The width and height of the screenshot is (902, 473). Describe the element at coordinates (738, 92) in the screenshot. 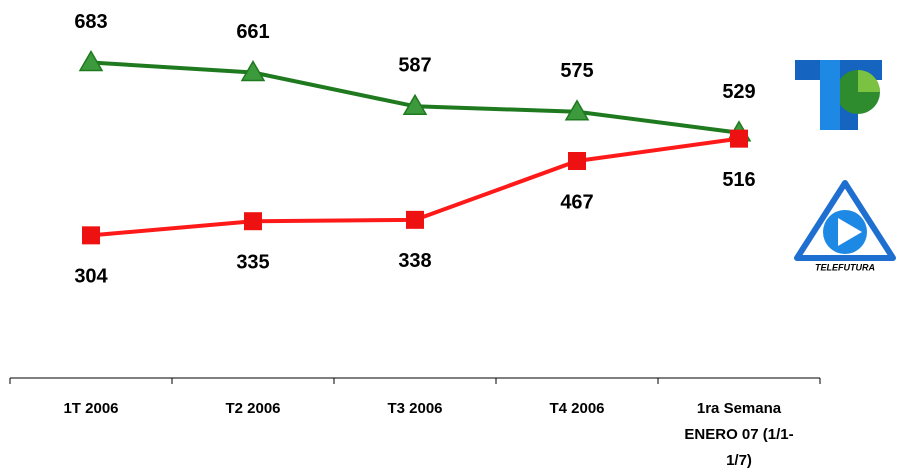

I see `data-label: 529` at that location.